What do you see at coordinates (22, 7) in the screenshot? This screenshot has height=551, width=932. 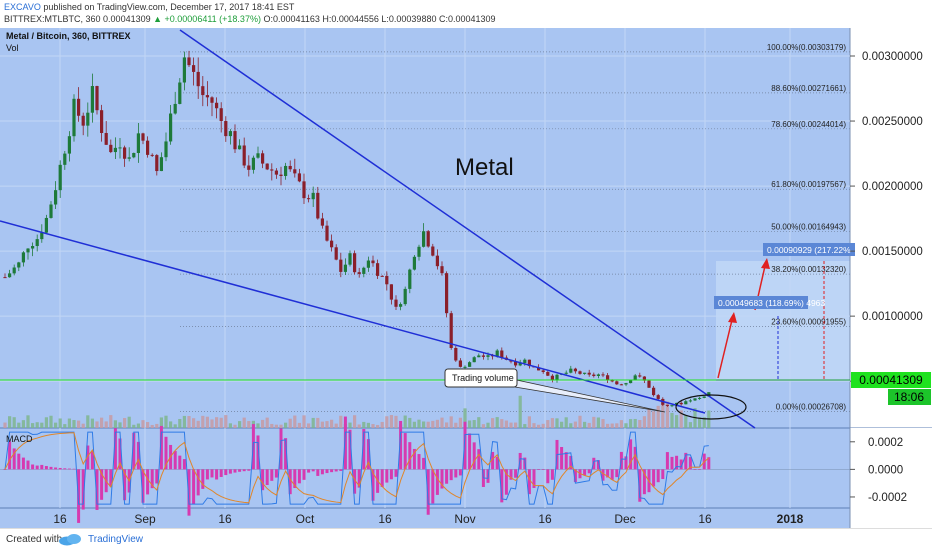 I see `author-link: EXCAVO` at bounding box center [22, 7].